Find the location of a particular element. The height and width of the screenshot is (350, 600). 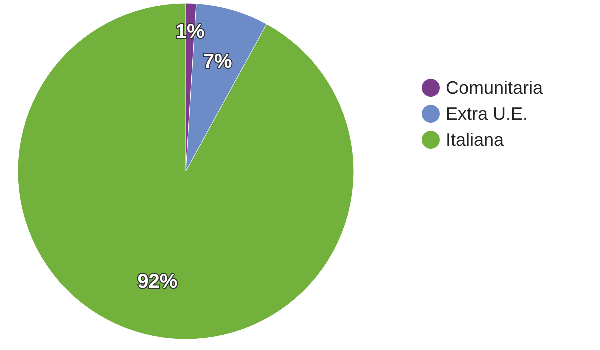

legend-label: Italiana is located at coordinates (476, 140).